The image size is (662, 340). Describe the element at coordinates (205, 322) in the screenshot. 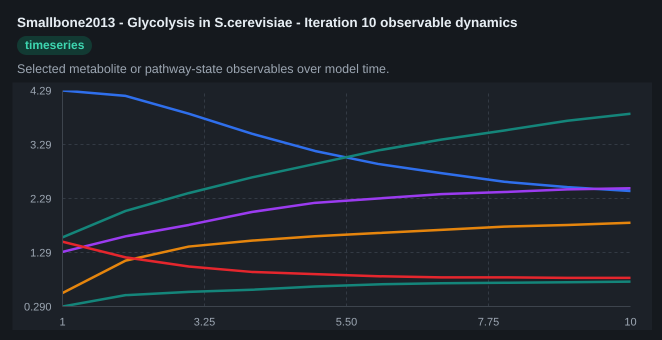

I see `x-tick-label: 3.25` at that location.